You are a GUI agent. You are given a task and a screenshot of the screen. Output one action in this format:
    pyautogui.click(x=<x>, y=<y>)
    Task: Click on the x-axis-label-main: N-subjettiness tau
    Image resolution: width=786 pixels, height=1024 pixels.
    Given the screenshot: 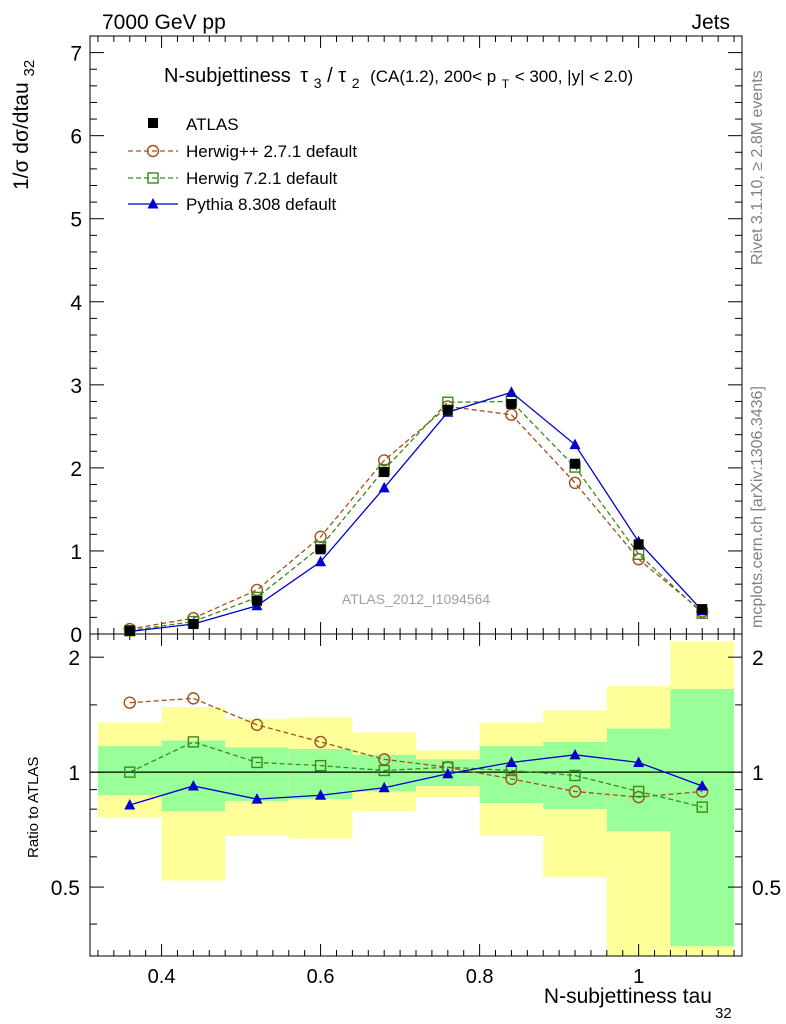 What is the action you would take?
    pyautogui.click(x=628, y=996)
    